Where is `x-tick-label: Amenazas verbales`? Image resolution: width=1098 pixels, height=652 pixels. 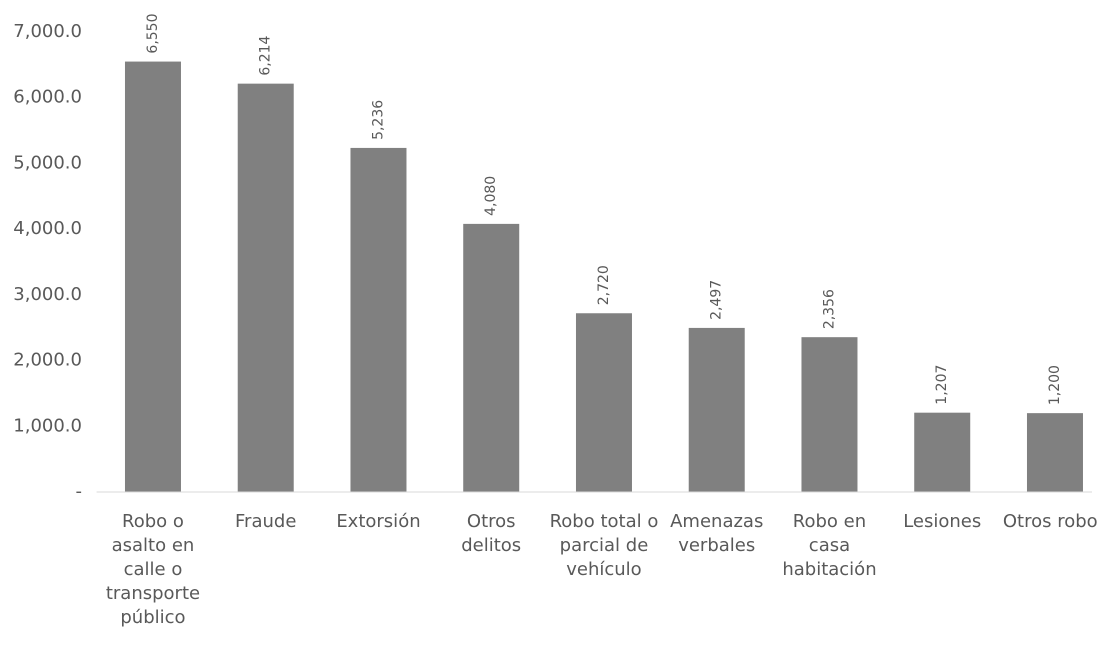
x-tick-label: Amenazas verbales is located at coordinates (717, 533).